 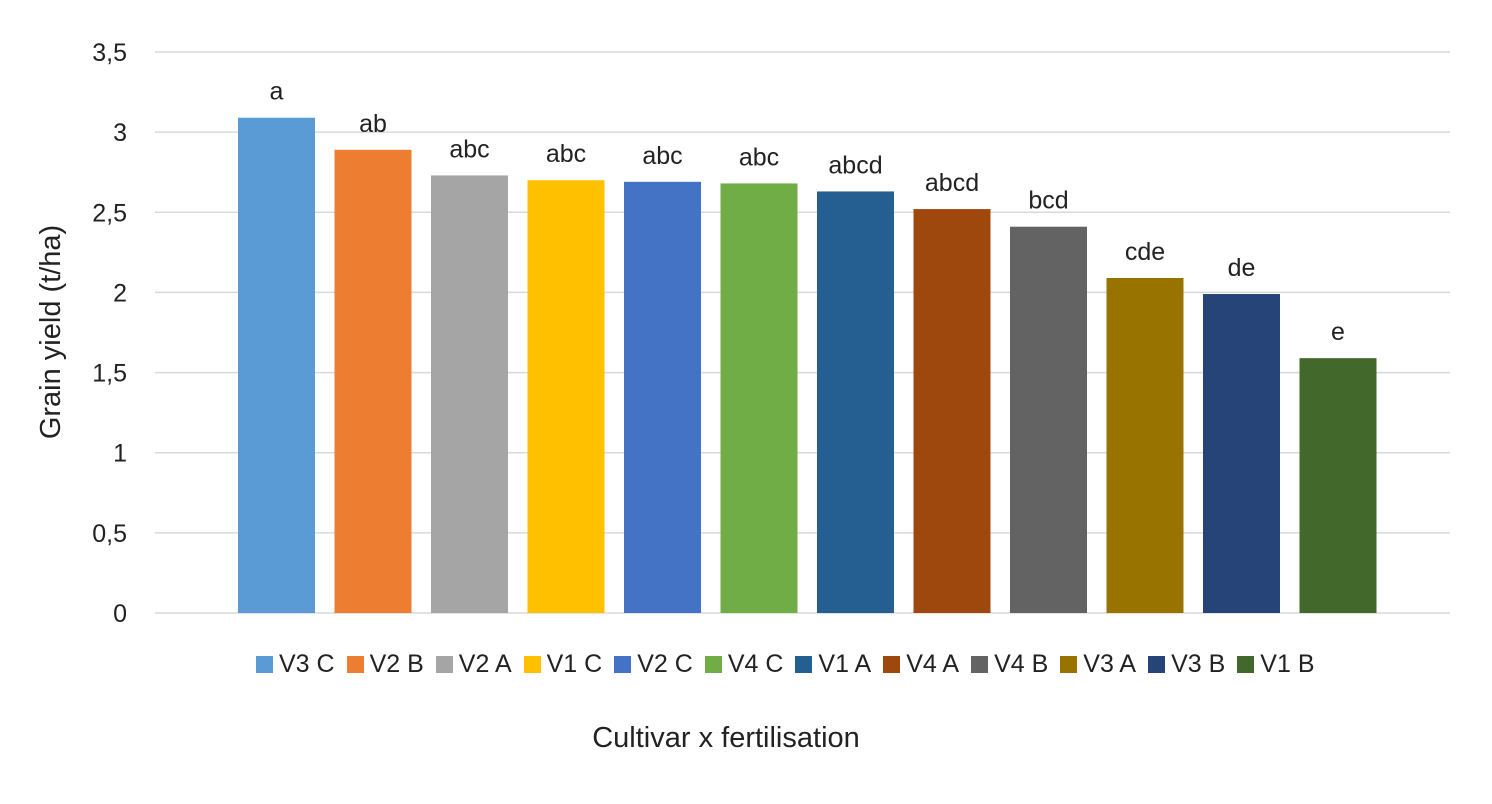 I want to click on bar-v1-b, so click(x=1338, y=485).